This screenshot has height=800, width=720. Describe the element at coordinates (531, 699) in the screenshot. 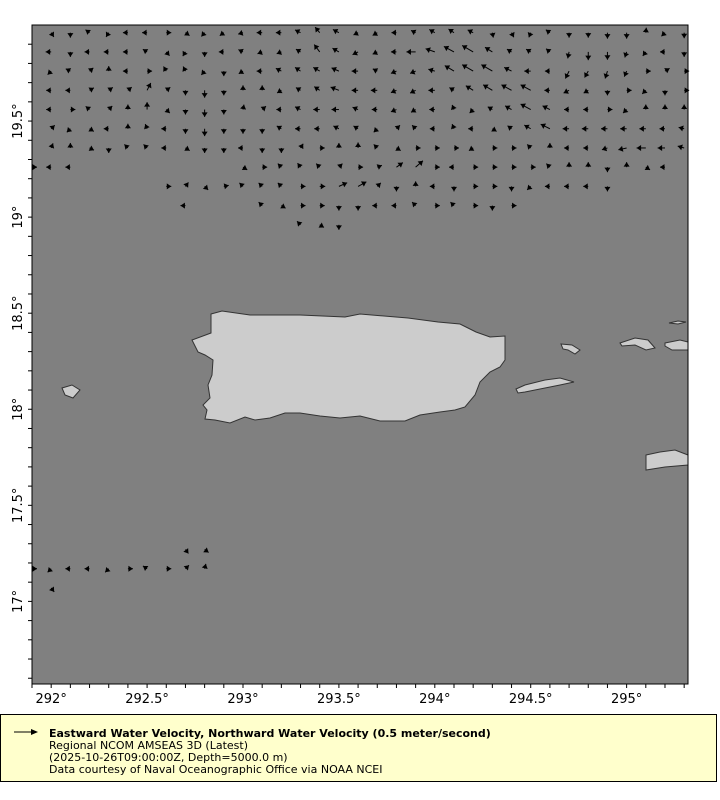

I see `x-tick-label: 294.5°` at that location.